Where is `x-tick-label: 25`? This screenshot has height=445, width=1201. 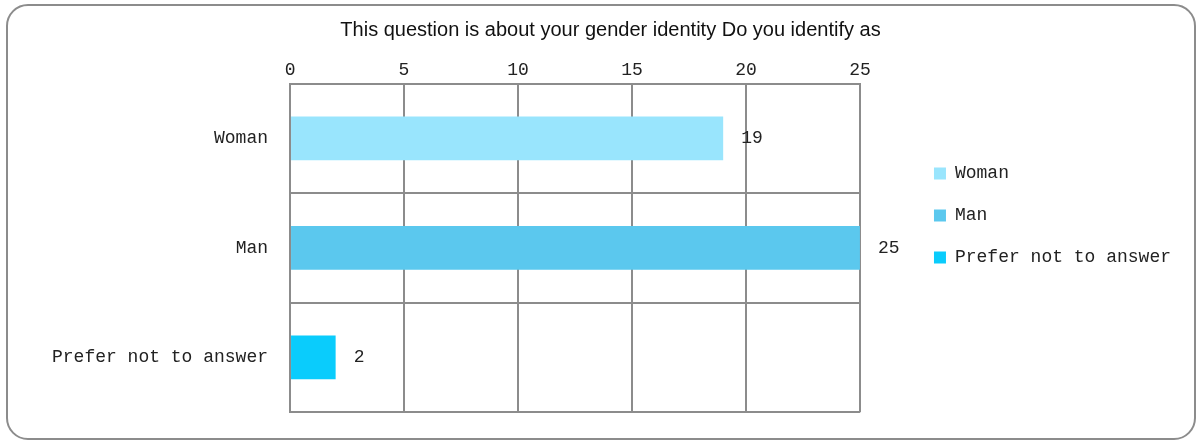 x-tick-label: 25 is located at coordinates (860, 69).